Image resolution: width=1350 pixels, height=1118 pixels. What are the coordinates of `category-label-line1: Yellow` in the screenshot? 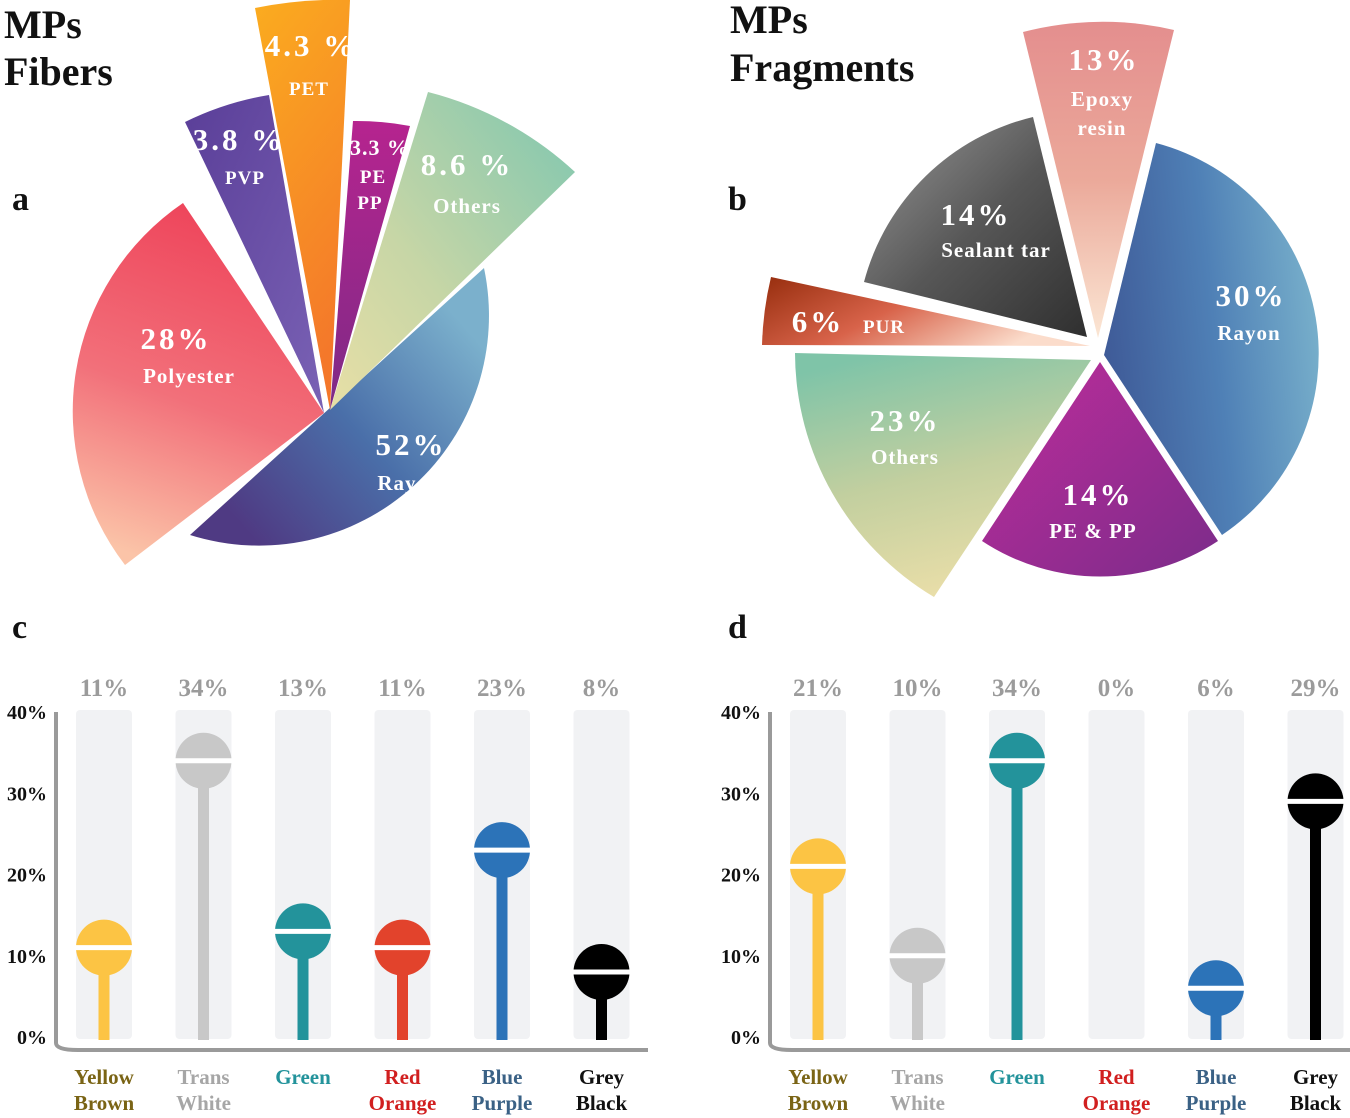 It's located at (818, 1077).